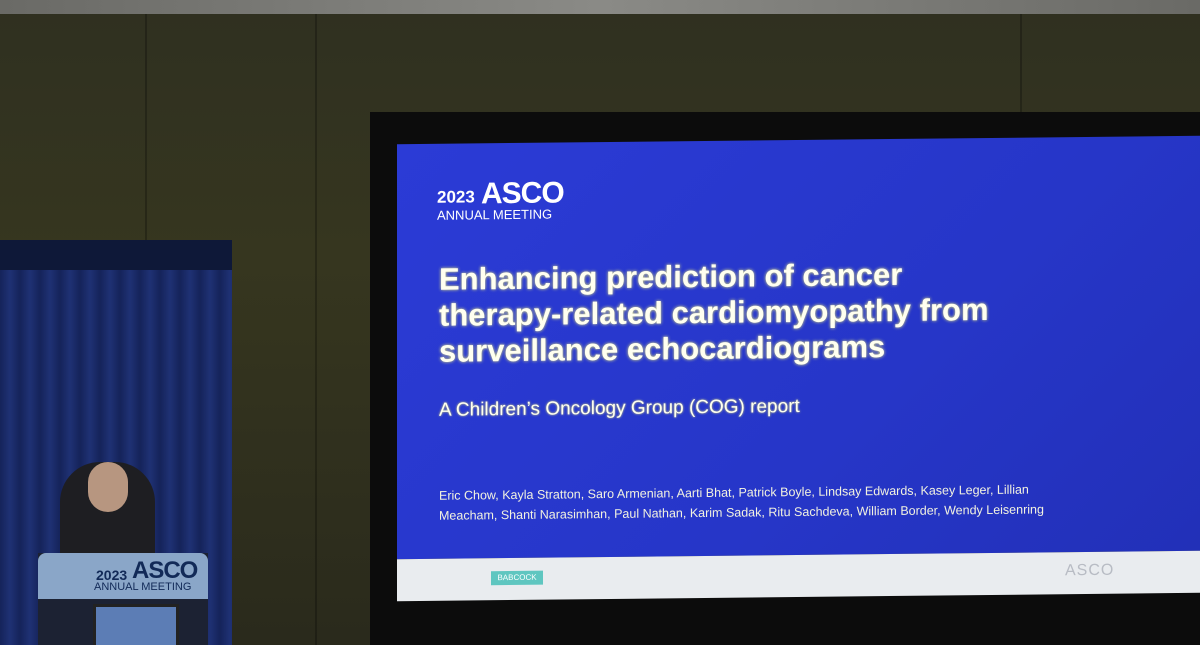 The height and width of the screenshot is (645, 1200). What do you see at coordinates (619, 408) in the screenshot?
I see `slide-subtitle: A Children’s Oncology Group (COG) report` at bounding box center [619, 408].